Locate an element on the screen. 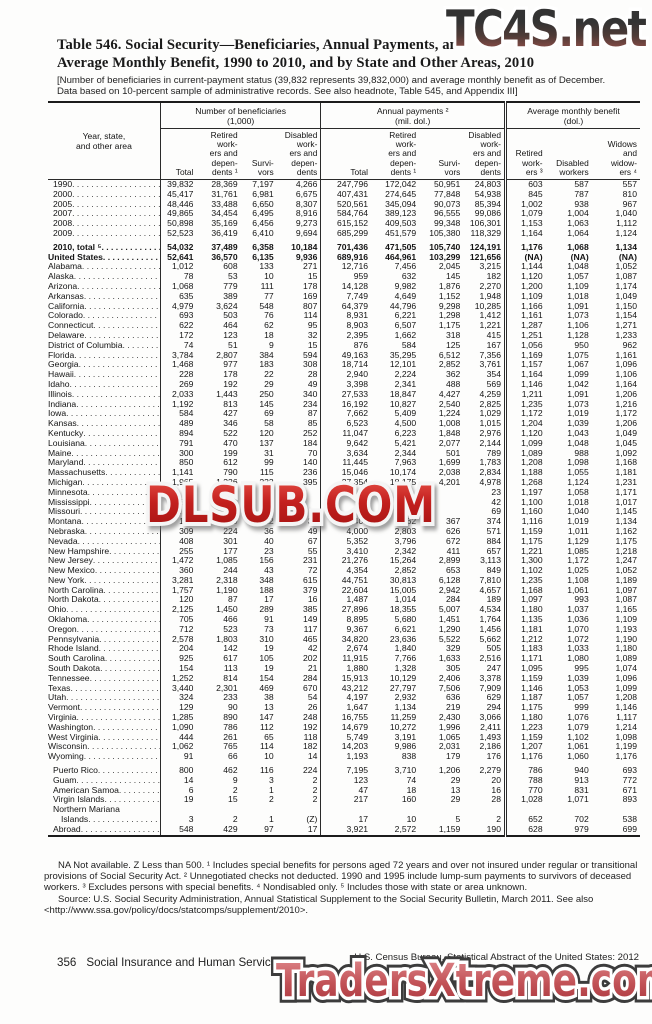  data-cell: 603 is located at coordinates (524, 184).